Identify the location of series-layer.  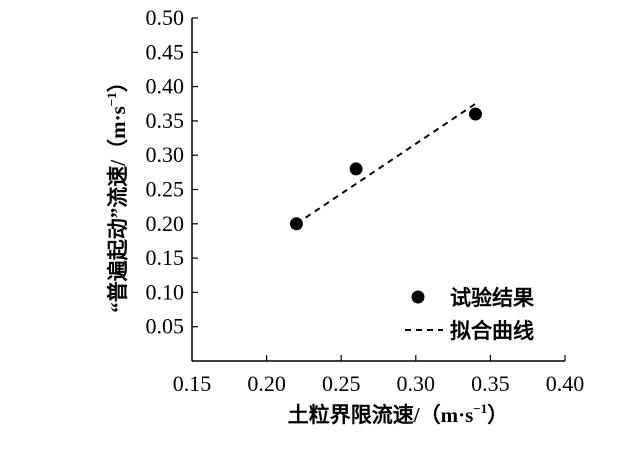
(385, 166).